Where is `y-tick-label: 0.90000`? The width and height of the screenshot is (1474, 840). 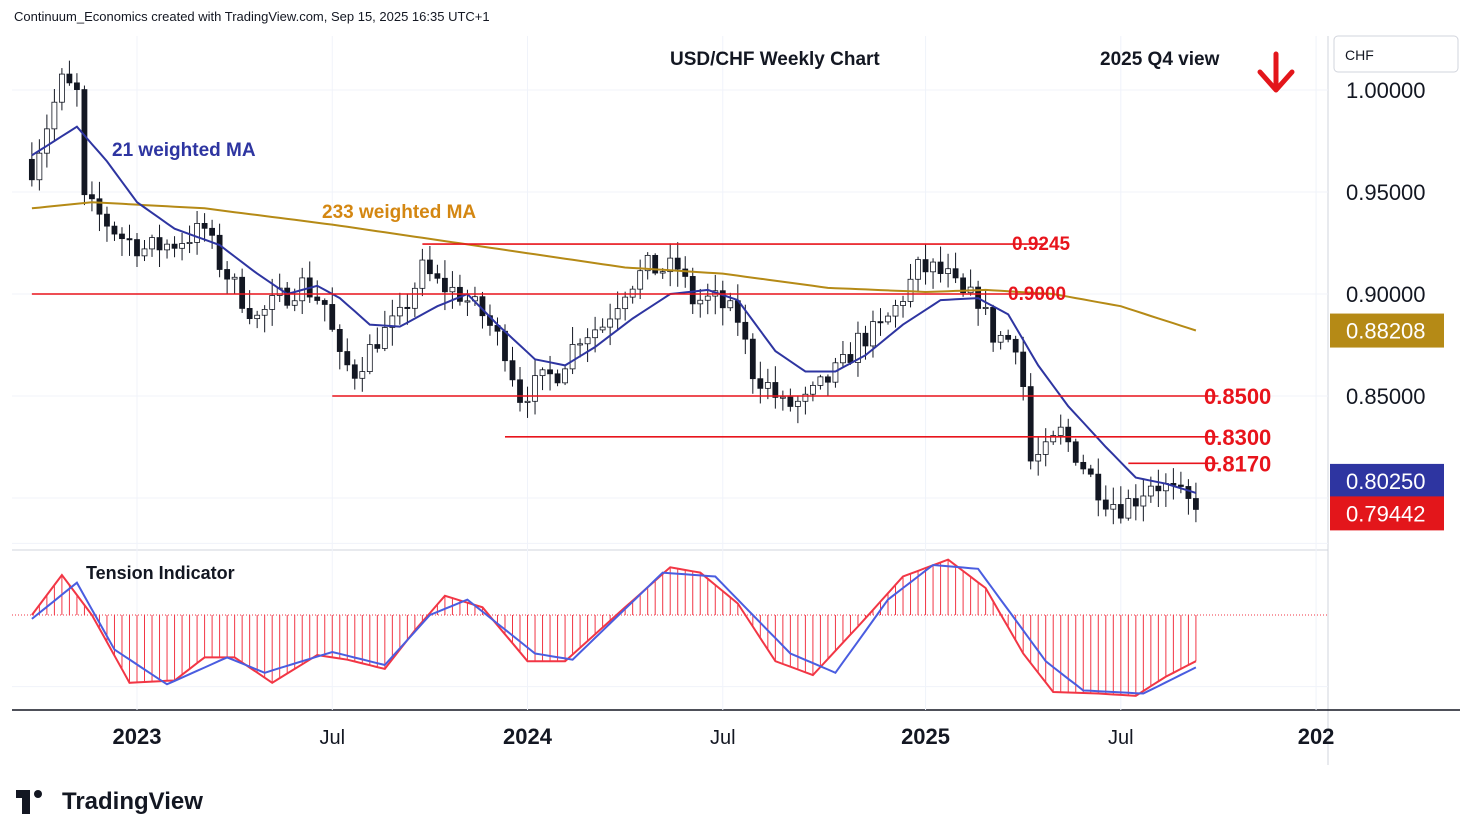
y-tick-label: 0.90000 is located at coordinates (1386, 294).